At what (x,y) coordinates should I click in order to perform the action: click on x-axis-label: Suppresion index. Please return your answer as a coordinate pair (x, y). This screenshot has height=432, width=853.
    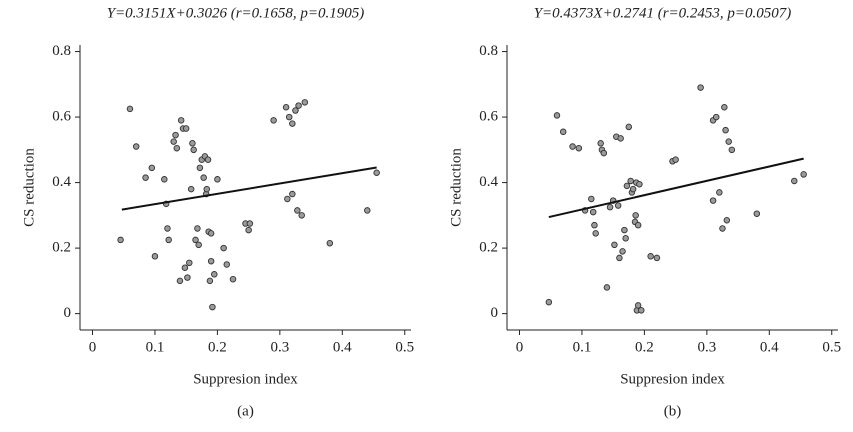
    Looking at the image, I should click on (672, 379).